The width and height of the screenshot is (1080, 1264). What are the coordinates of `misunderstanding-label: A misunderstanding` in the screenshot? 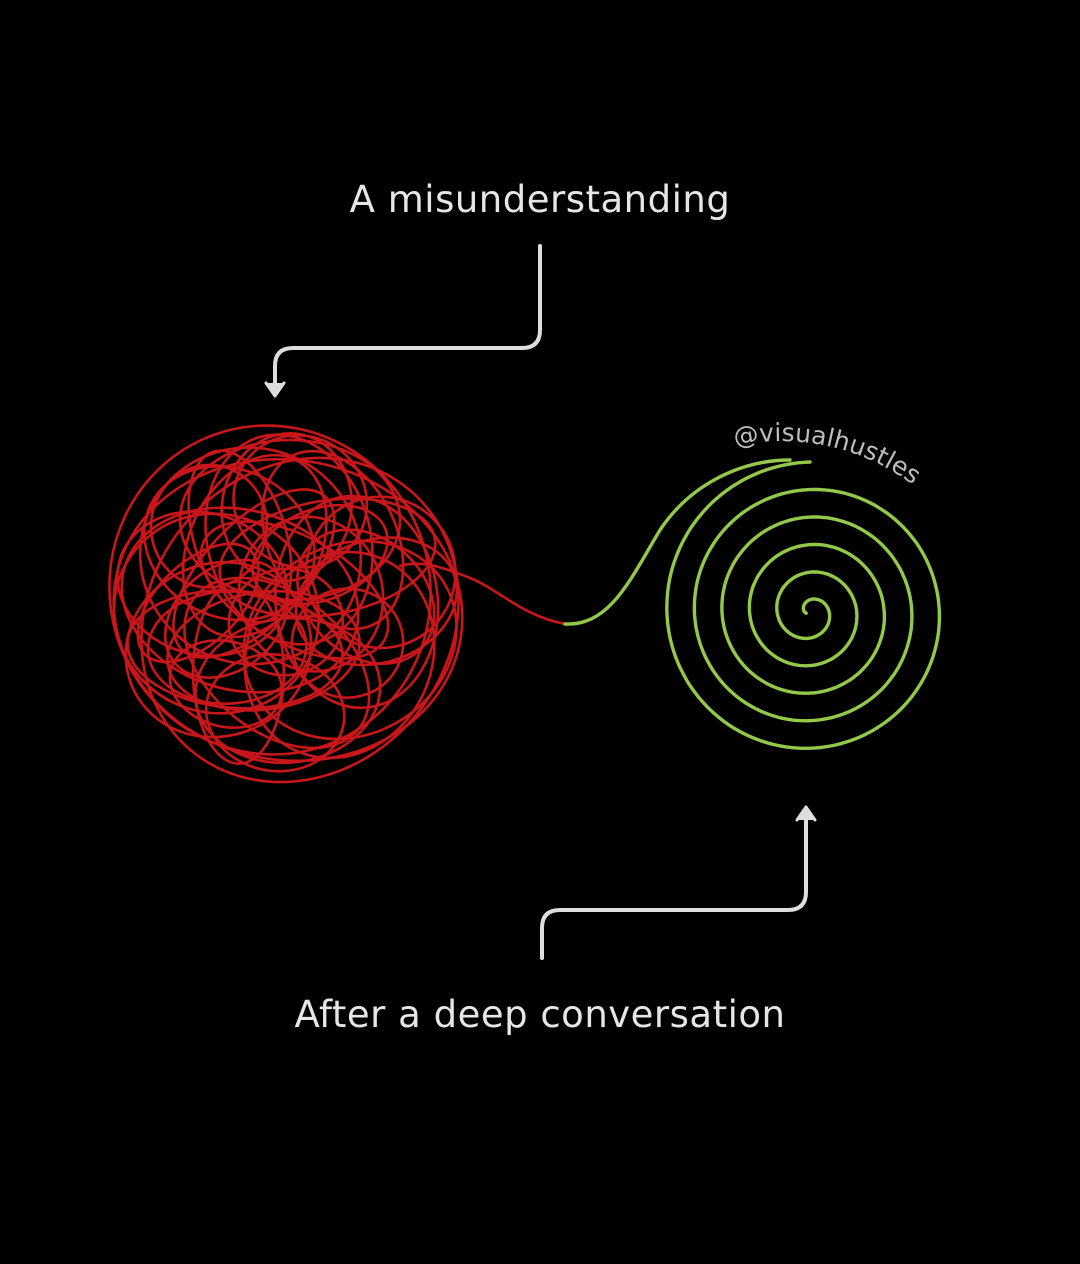 It's located at (540, 199).